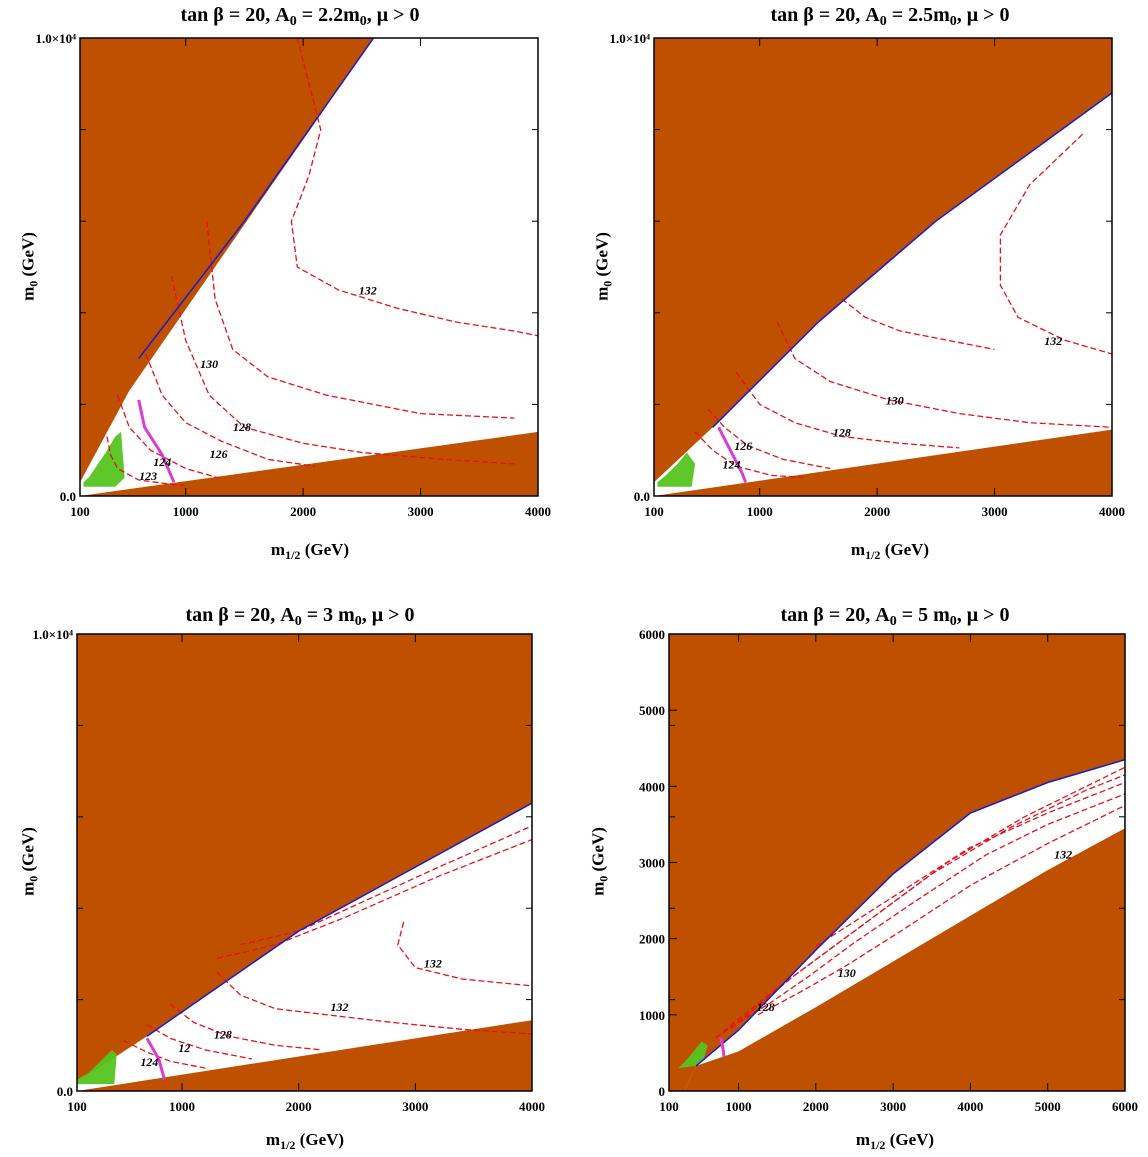 Image resolution: width=1148 pixels, height=1157 pixels. I want to click on chart-title-3: tan β = 20, A0 = 5 m0, μ > 0, so click(895, 616).